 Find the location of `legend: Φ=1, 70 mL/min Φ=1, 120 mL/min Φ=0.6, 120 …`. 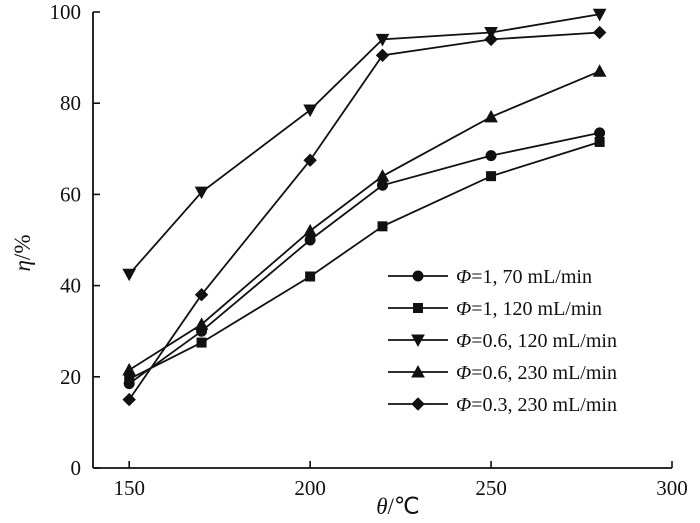

legend: Φ=1, 70 mL/min Φ=1, 120 mL/min Φ=0.6, 120 … is located at coordinates (502, 341).